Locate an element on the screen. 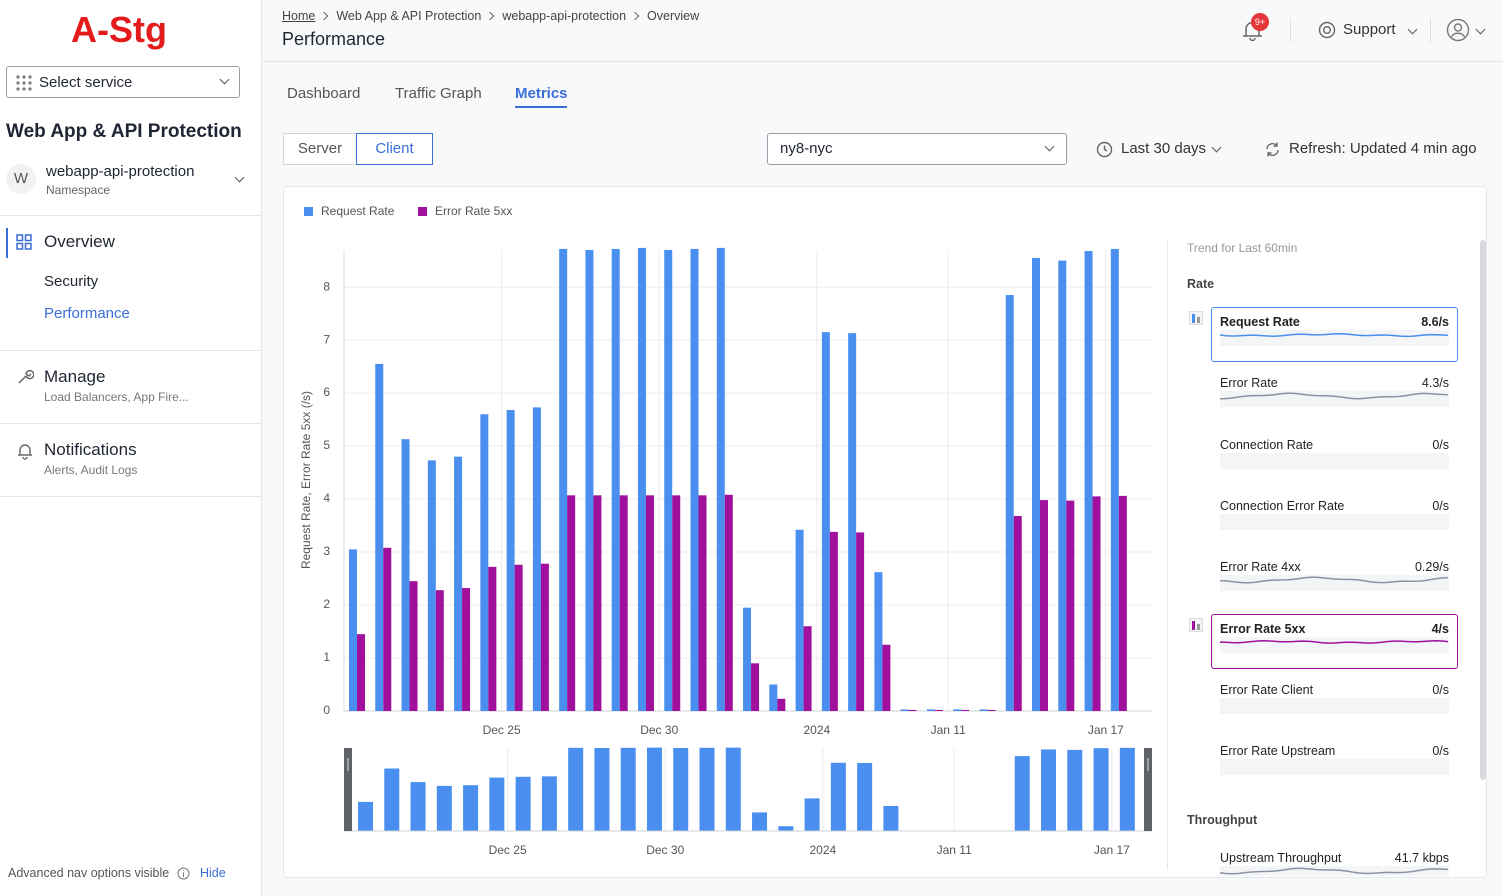 The width and height of the screenshot is (1503, 896). tab-active: Metrics is located at coordinates (541, 94).